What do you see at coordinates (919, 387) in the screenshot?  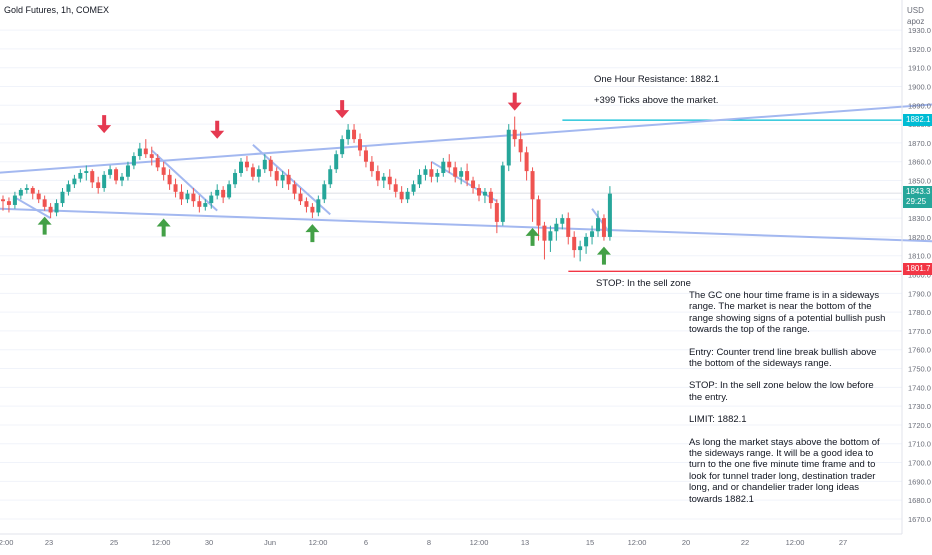 I see `y-tick-label: 1740.0` at bounding box center [919, 387].